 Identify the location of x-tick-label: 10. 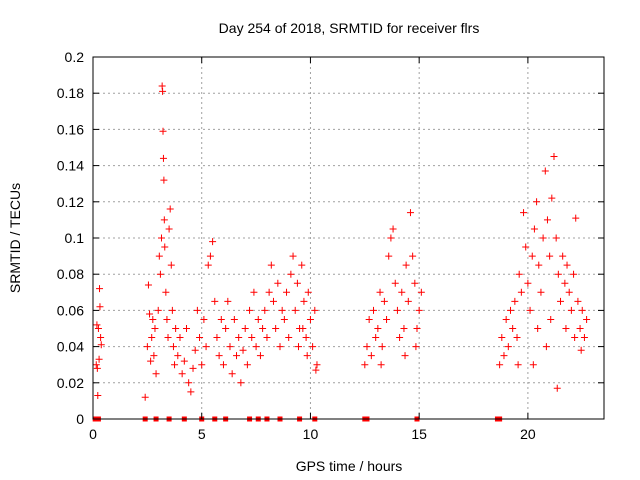
(311, 434).